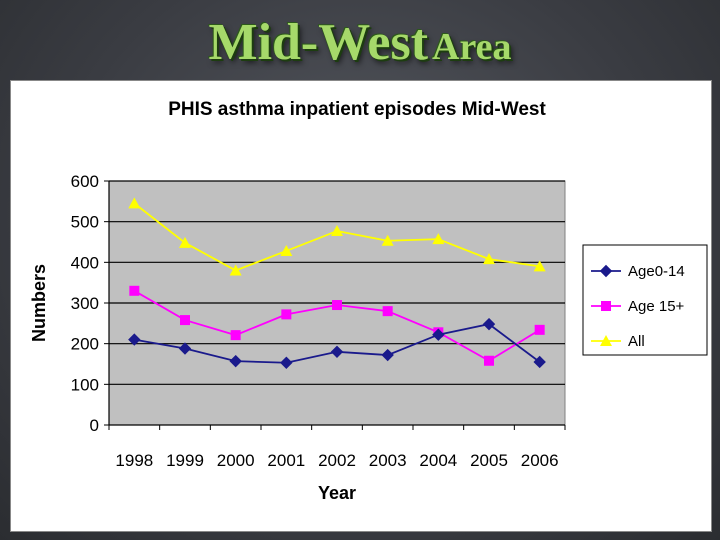 The image size is (720, 540). What do you see at coordinates (388, 460) in the screenshot?
I see `x-tick-label: 2003` at bounding box center [388, 460].